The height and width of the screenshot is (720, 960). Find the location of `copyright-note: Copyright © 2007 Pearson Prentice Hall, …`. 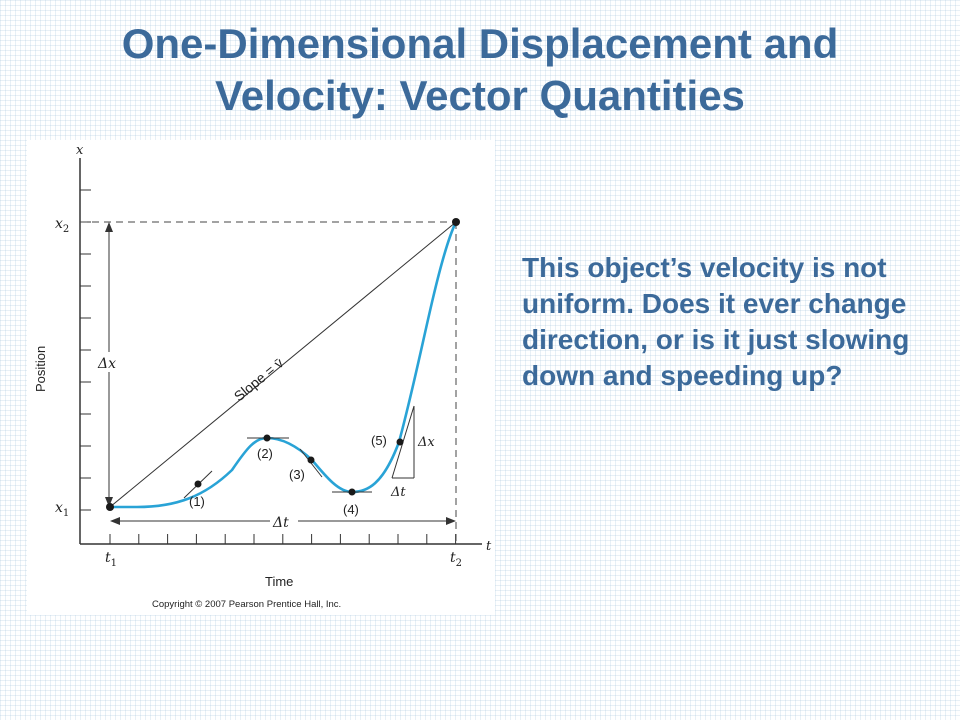

copyright-note: Copyright © 2007 Pearson Prentice Hall, … is located at coordinates (246, 604).